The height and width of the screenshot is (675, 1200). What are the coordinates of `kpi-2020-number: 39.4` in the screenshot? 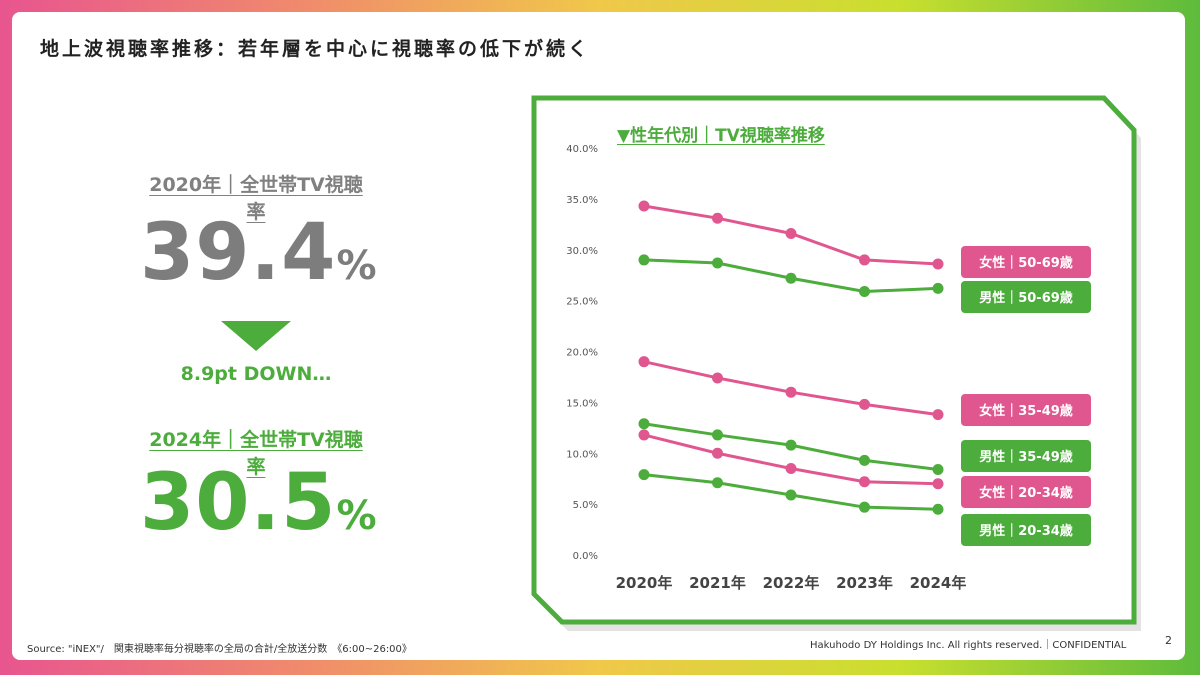 It's located at (238, 253).